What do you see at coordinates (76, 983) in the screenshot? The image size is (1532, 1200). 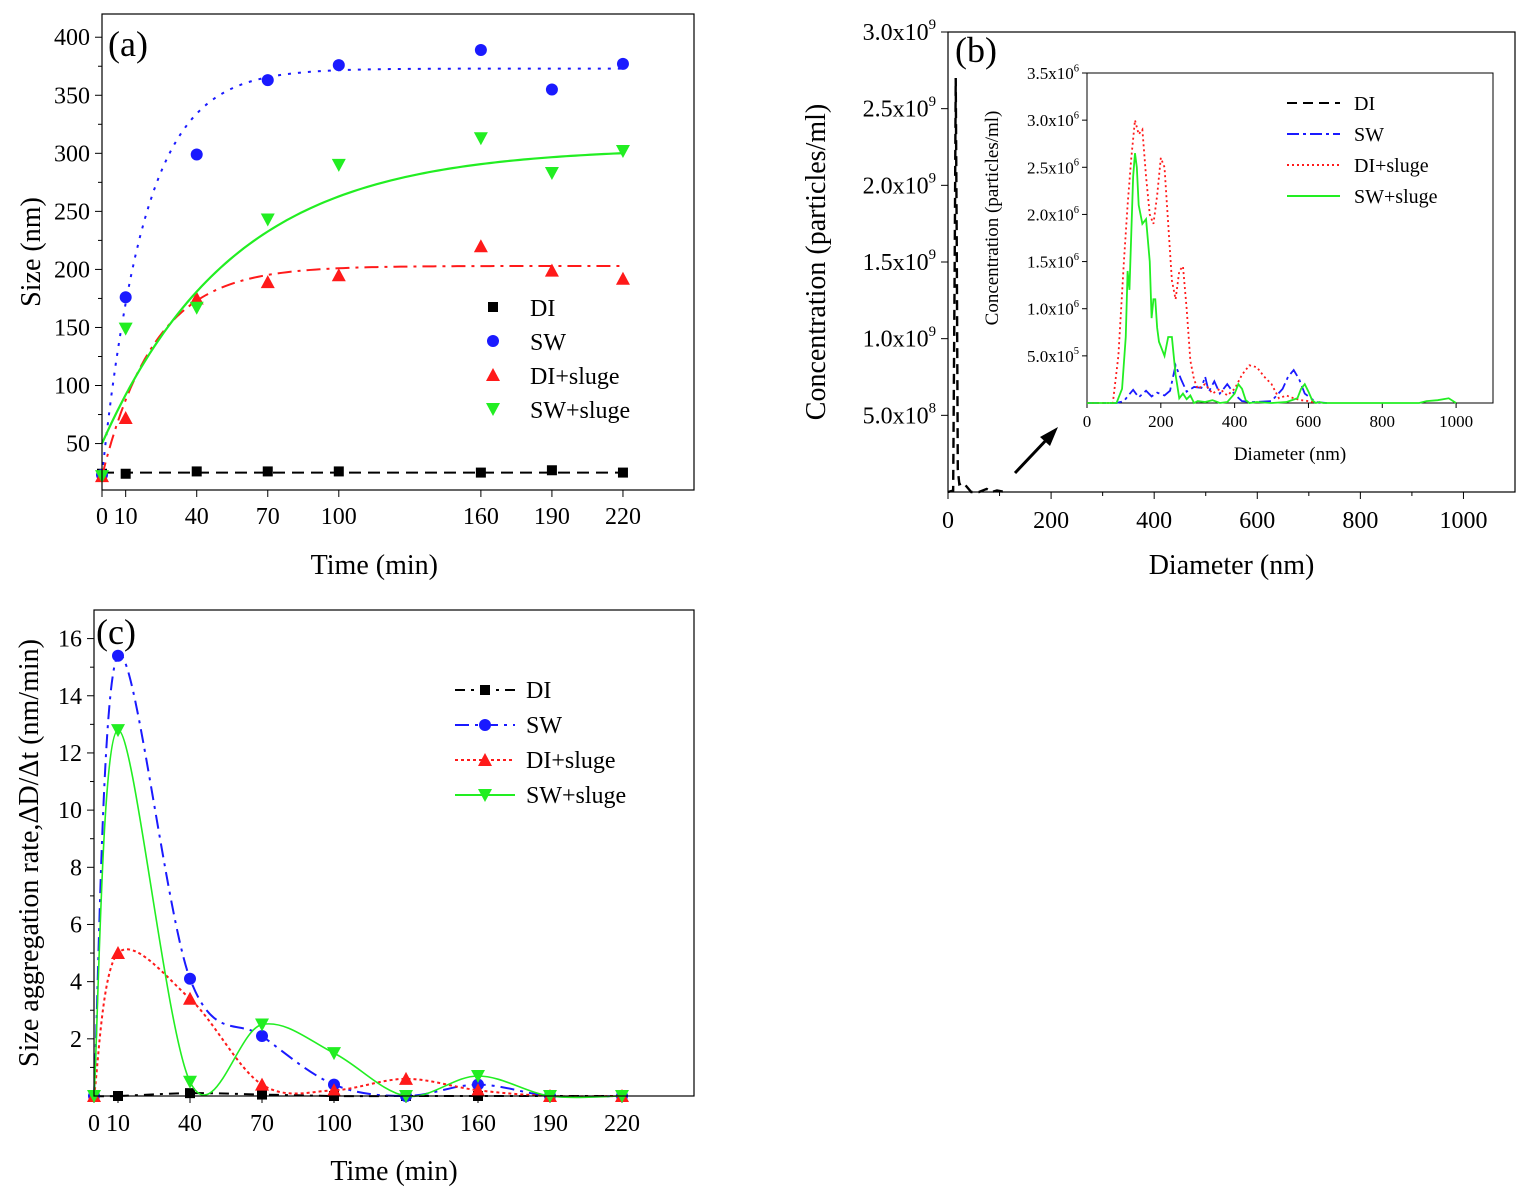 I see `y-tick-label: 4` at bounding box center [76, 983].